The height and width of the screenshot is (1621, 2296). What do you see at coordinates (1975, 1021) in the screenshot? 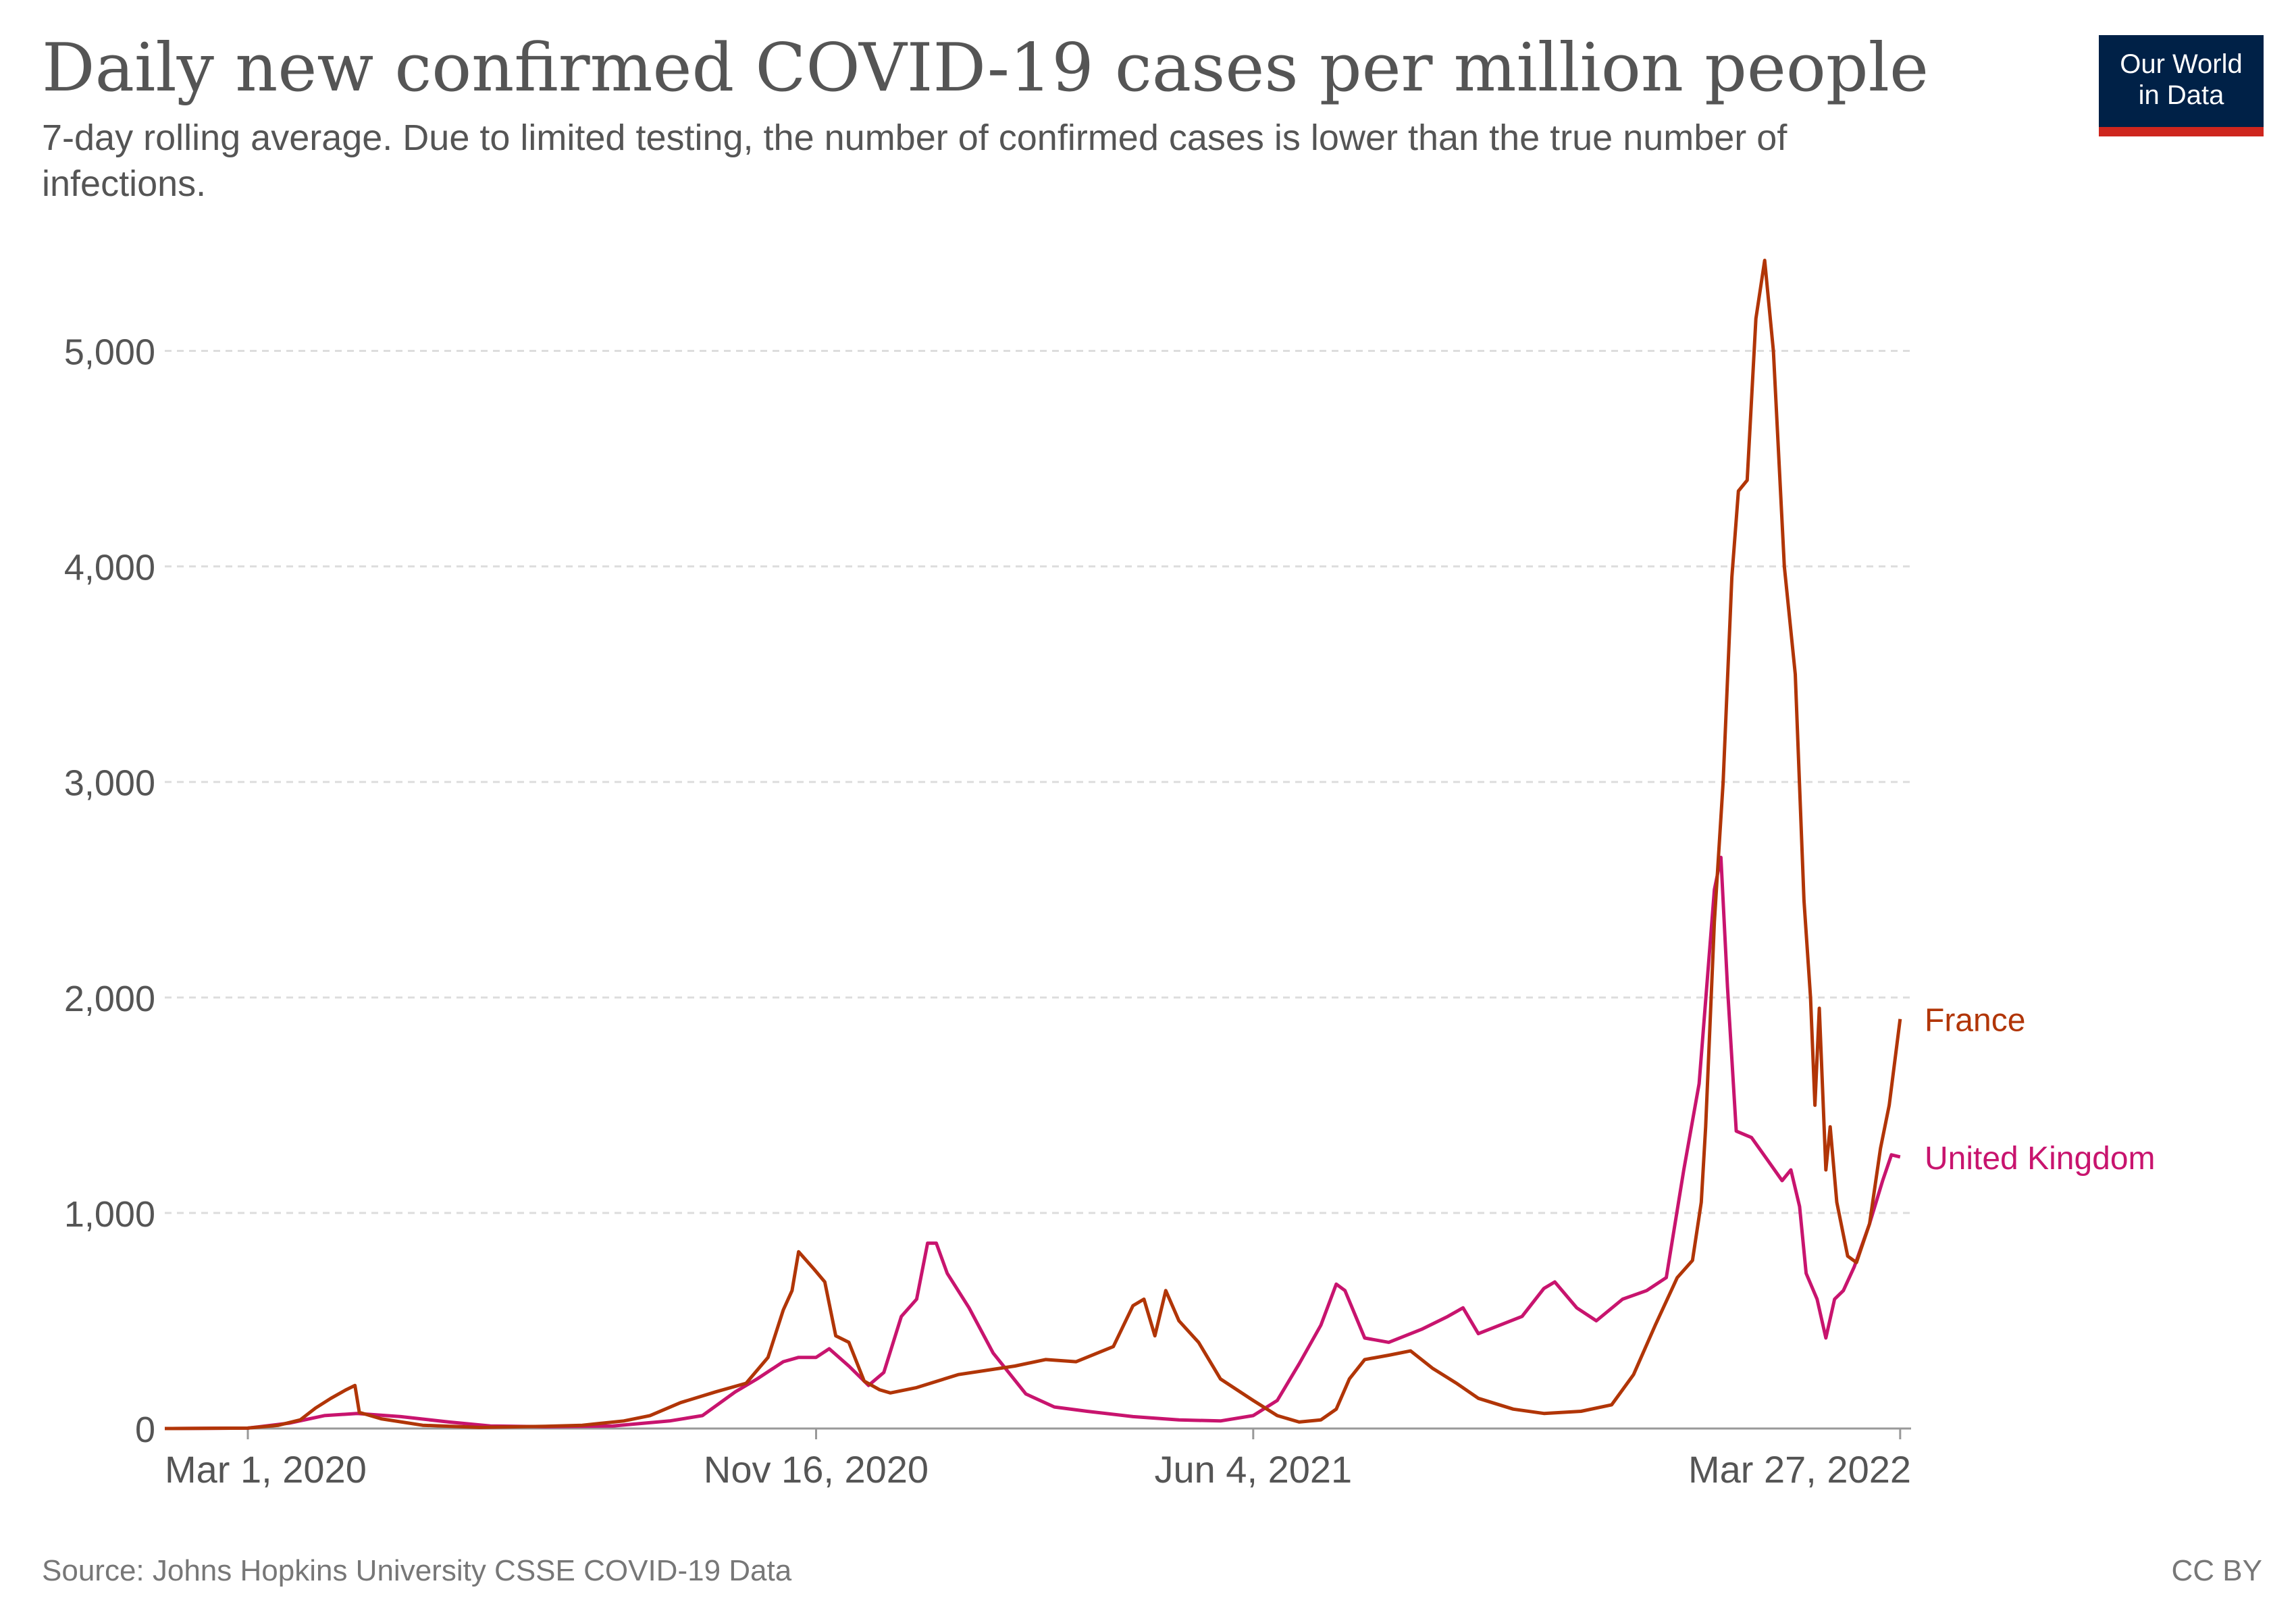
I see `series-label-france: France` at bounding box center [1975, 1021].